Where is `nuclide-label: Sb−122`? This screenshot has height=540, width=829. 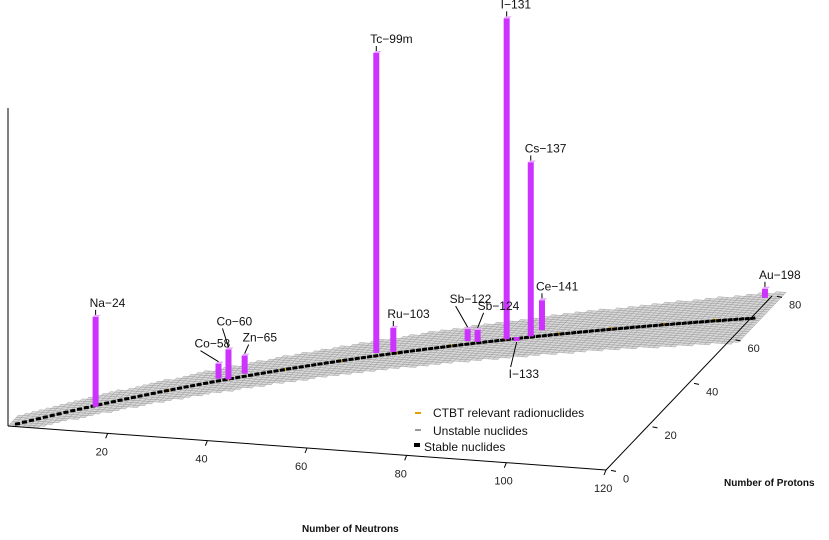
nuclide-label: Sb−122 is located at coordinates (471, 299).